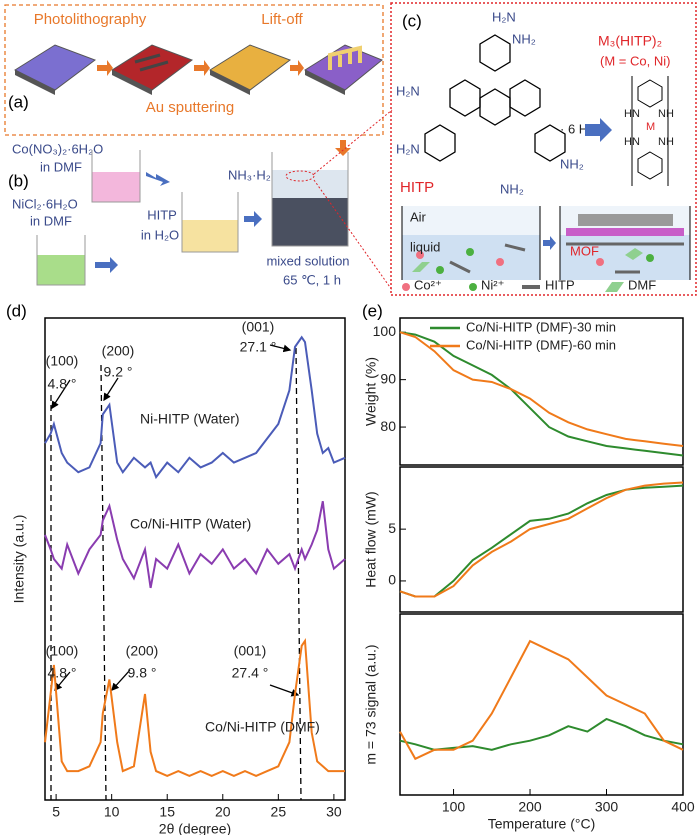  What do you see at coordinates (371, 539) in the screenshot?
I see `y-axis-label: Heat flow (mW)` at bounding box center [371, 539].